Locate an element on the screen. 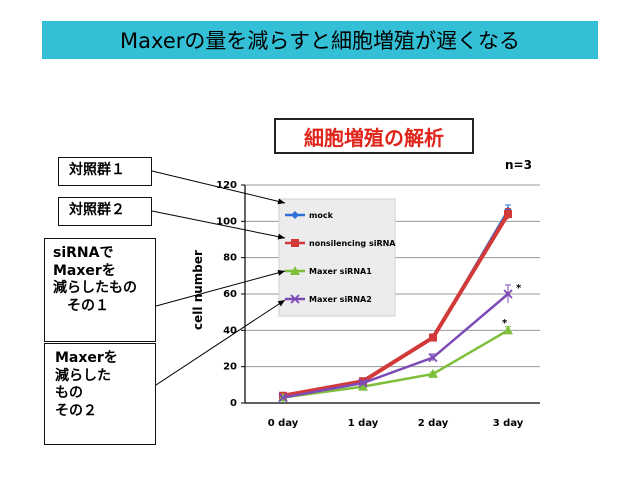 The width and height of the screenshot is (640, 480). callout-maxer-1: siRNAで Maxerを 減らしたもの その１ is located at coordinates (100, 290).